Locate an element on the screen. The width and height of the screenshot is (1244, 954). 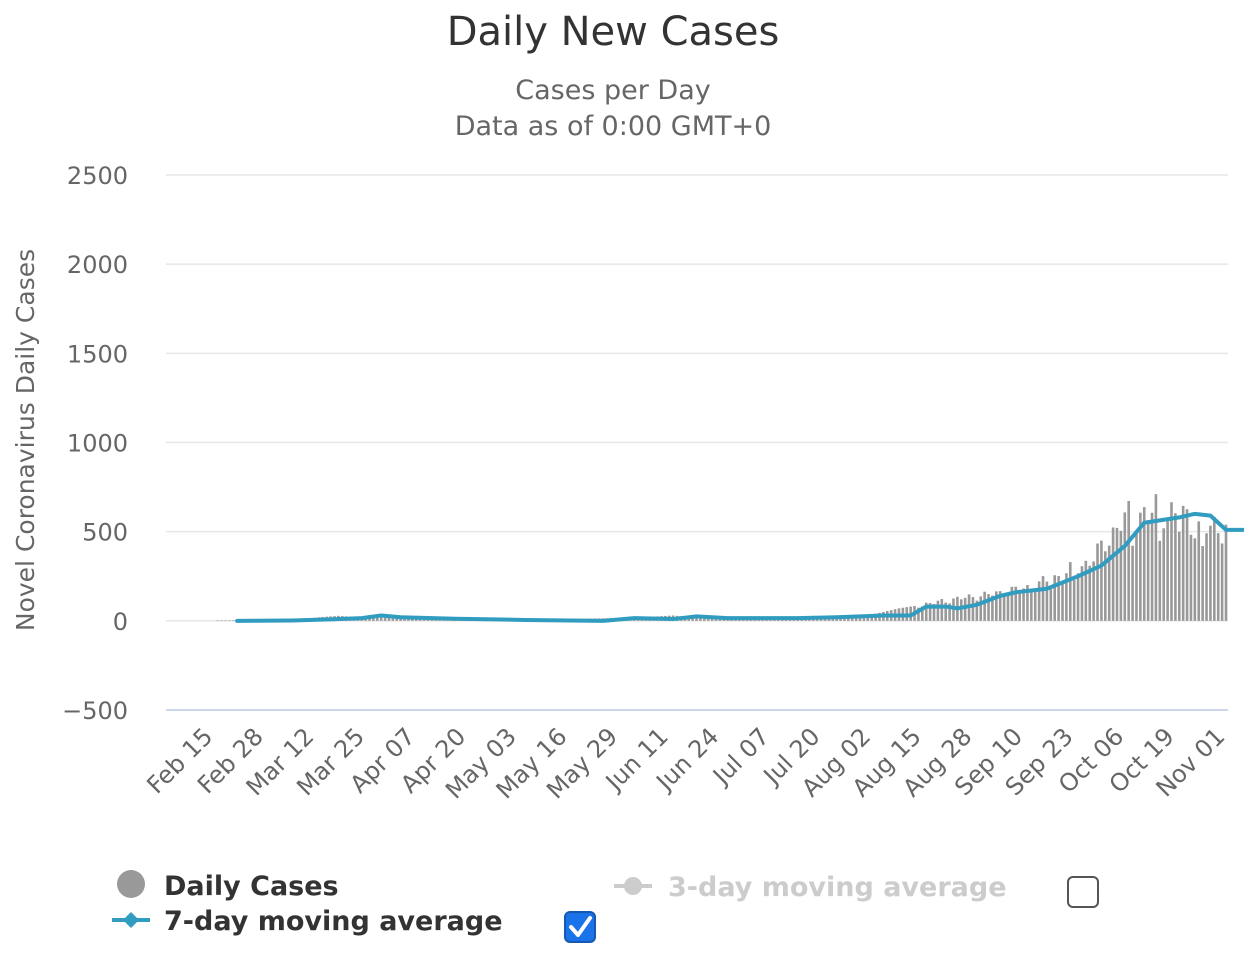
y-tick-label: 1000 is located at coordinates (97, 444).